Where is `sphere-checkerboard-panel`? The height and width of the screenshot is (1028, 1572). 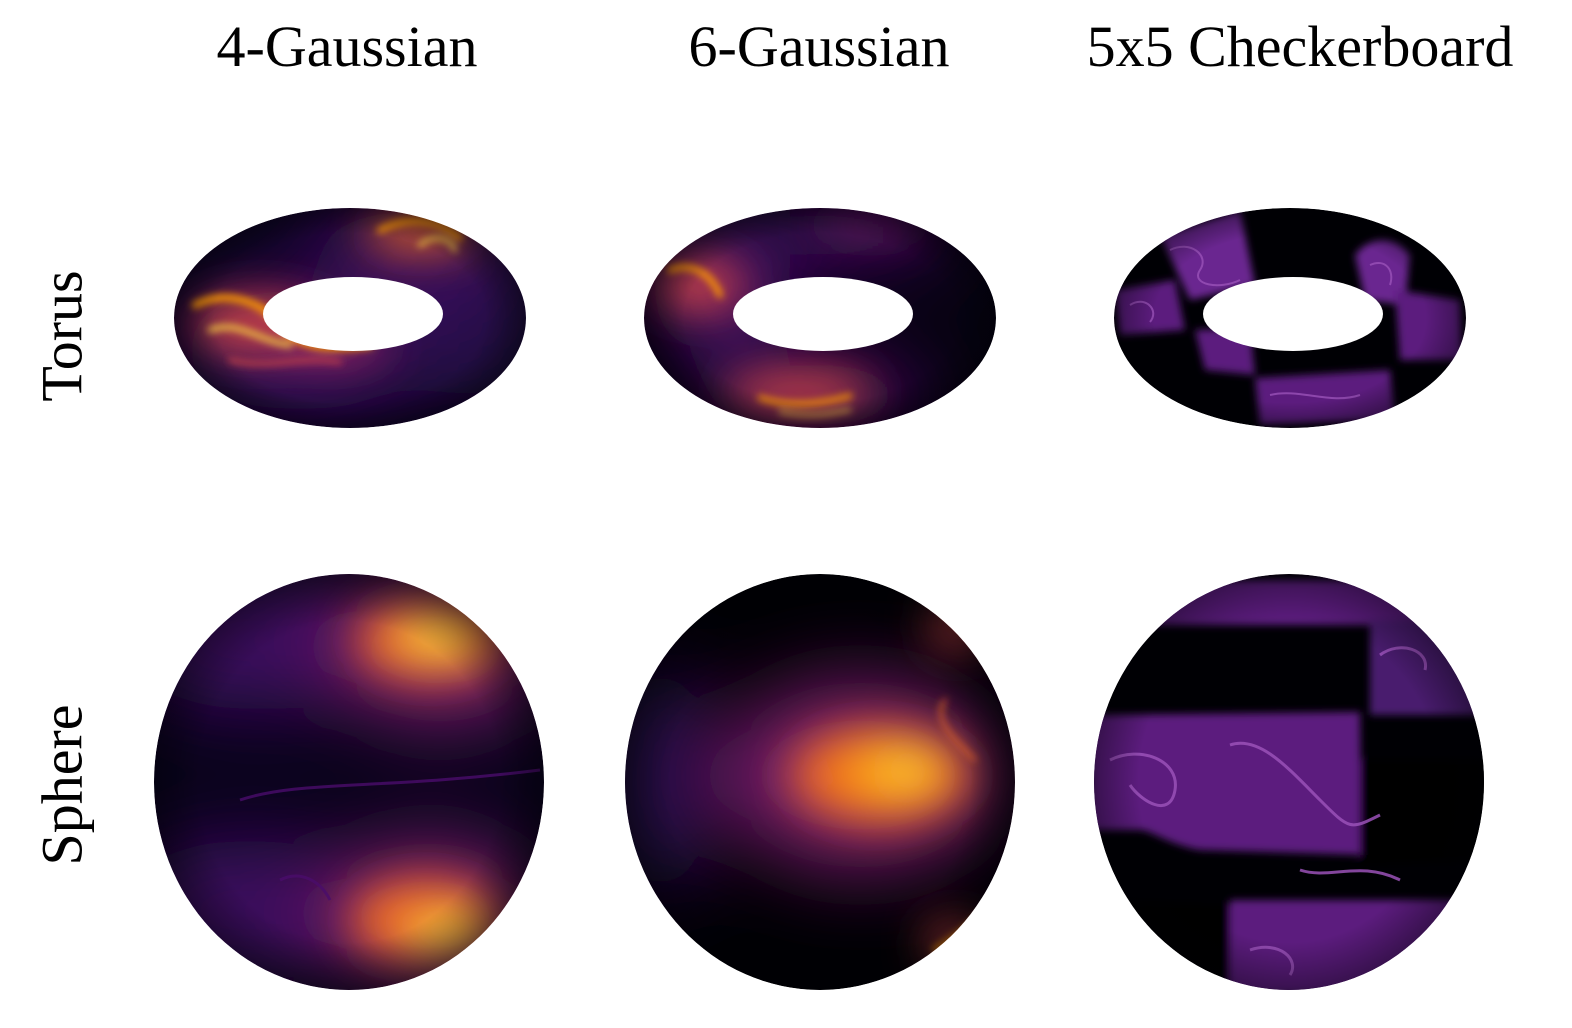 sphere-checkerboard-panel is located at coordinates (1289, 782).